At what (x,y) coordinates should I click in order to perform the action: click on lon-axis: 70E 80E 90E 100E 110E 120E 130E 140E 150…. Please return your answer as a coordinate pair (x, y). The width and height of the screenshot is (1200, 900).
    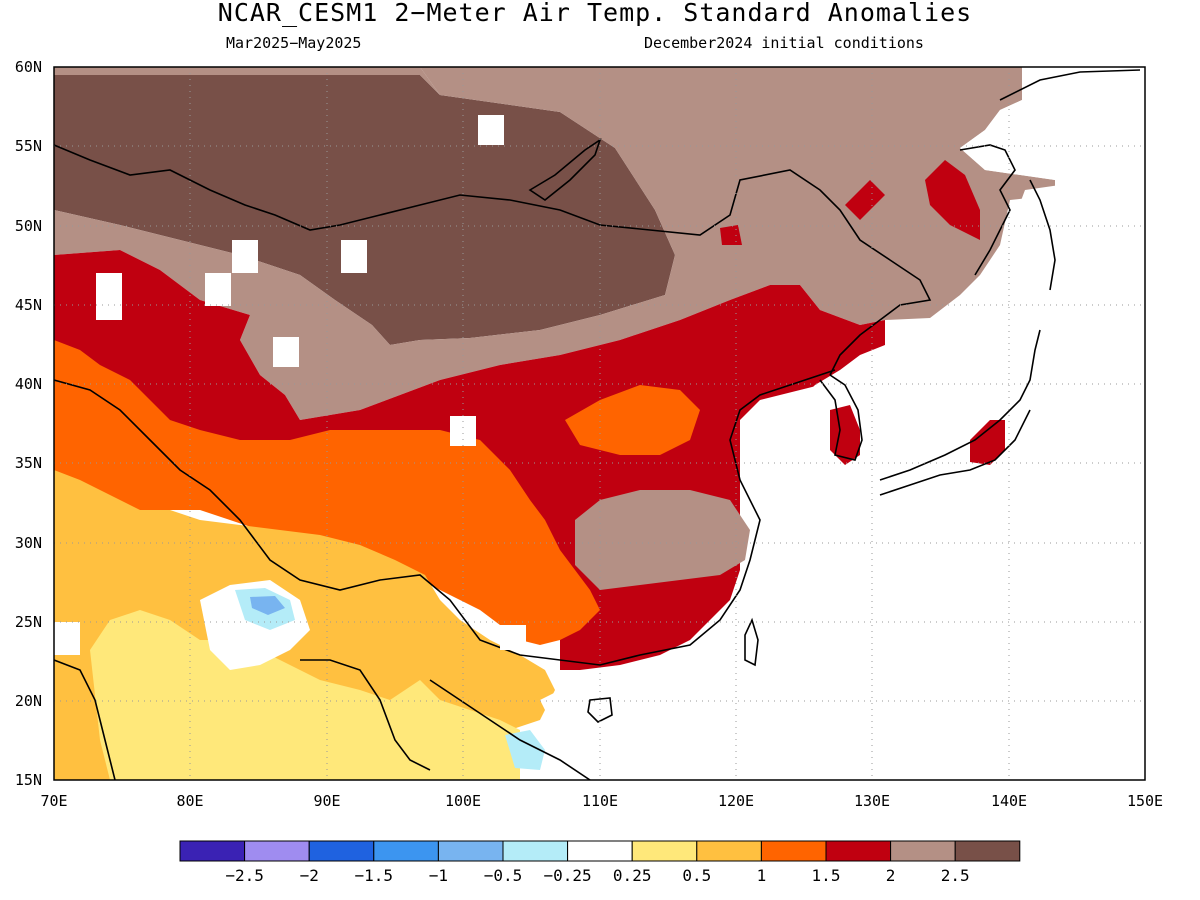
    Looking at the image, I should click on (601, 801).